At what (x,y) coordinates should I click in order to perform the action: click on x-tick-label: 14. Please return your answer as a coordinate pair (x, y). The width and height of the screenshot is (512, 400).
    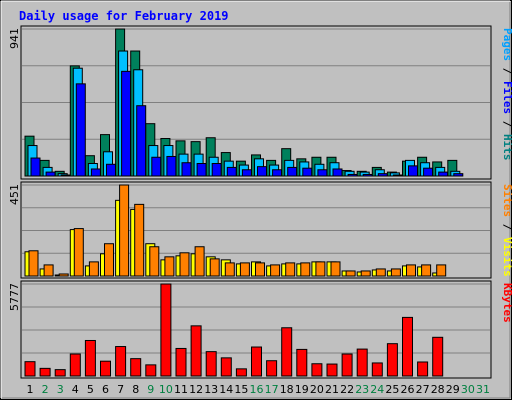
    Looking at the image, I should click on (226, 389).